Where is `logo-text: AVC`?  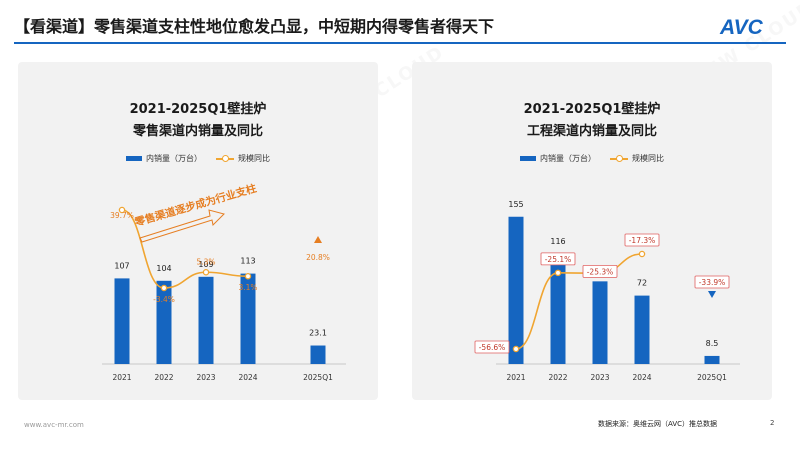
logo-text: AVC is located at coordinates (741, 27).